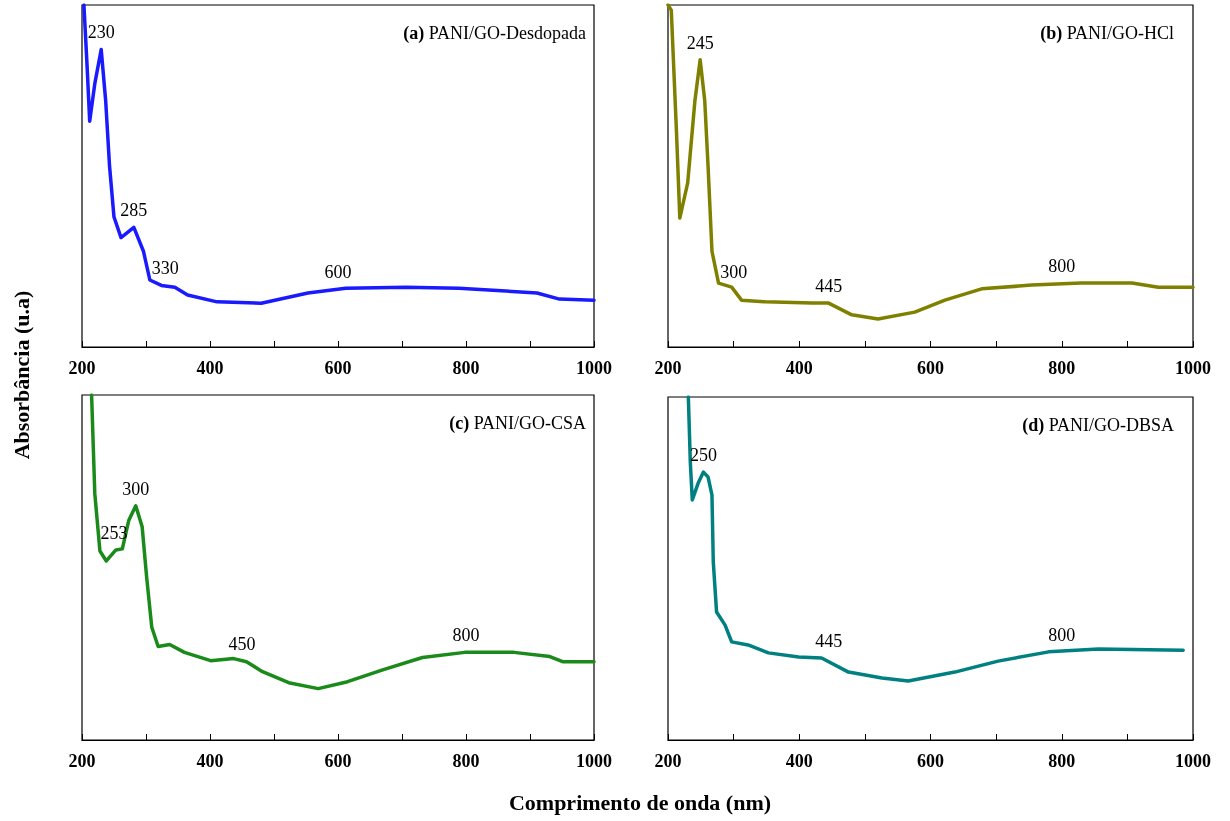 This screenshot has height=821, width=1230. I want to click on annotation: 230, so click(101, 32).